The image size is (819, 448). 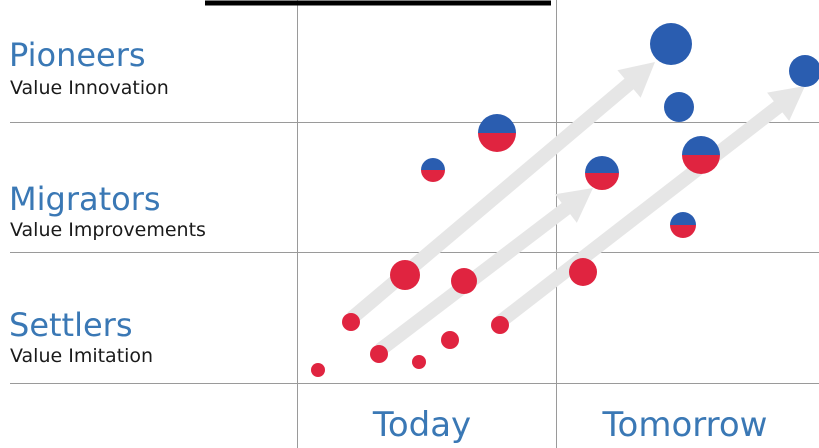 I want to click on column-tomorrow: Tomorrow, so click(x=685, y=425).